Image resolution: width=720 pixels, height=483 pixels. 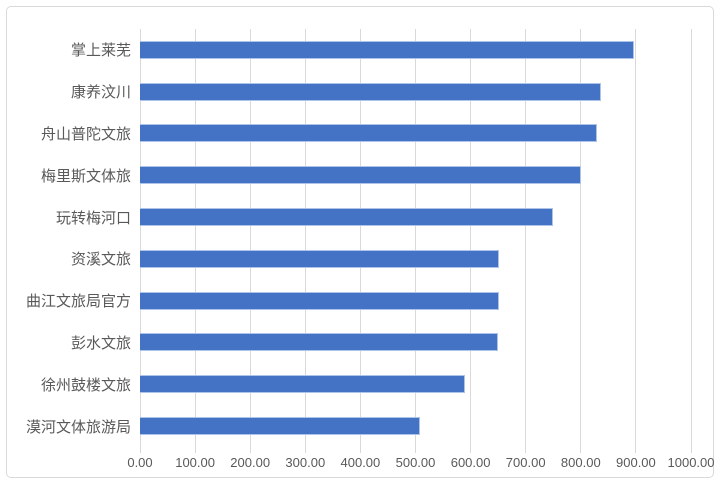 I want to click on category-label: 舟山普陀文旅, so click(x=85, y=134).